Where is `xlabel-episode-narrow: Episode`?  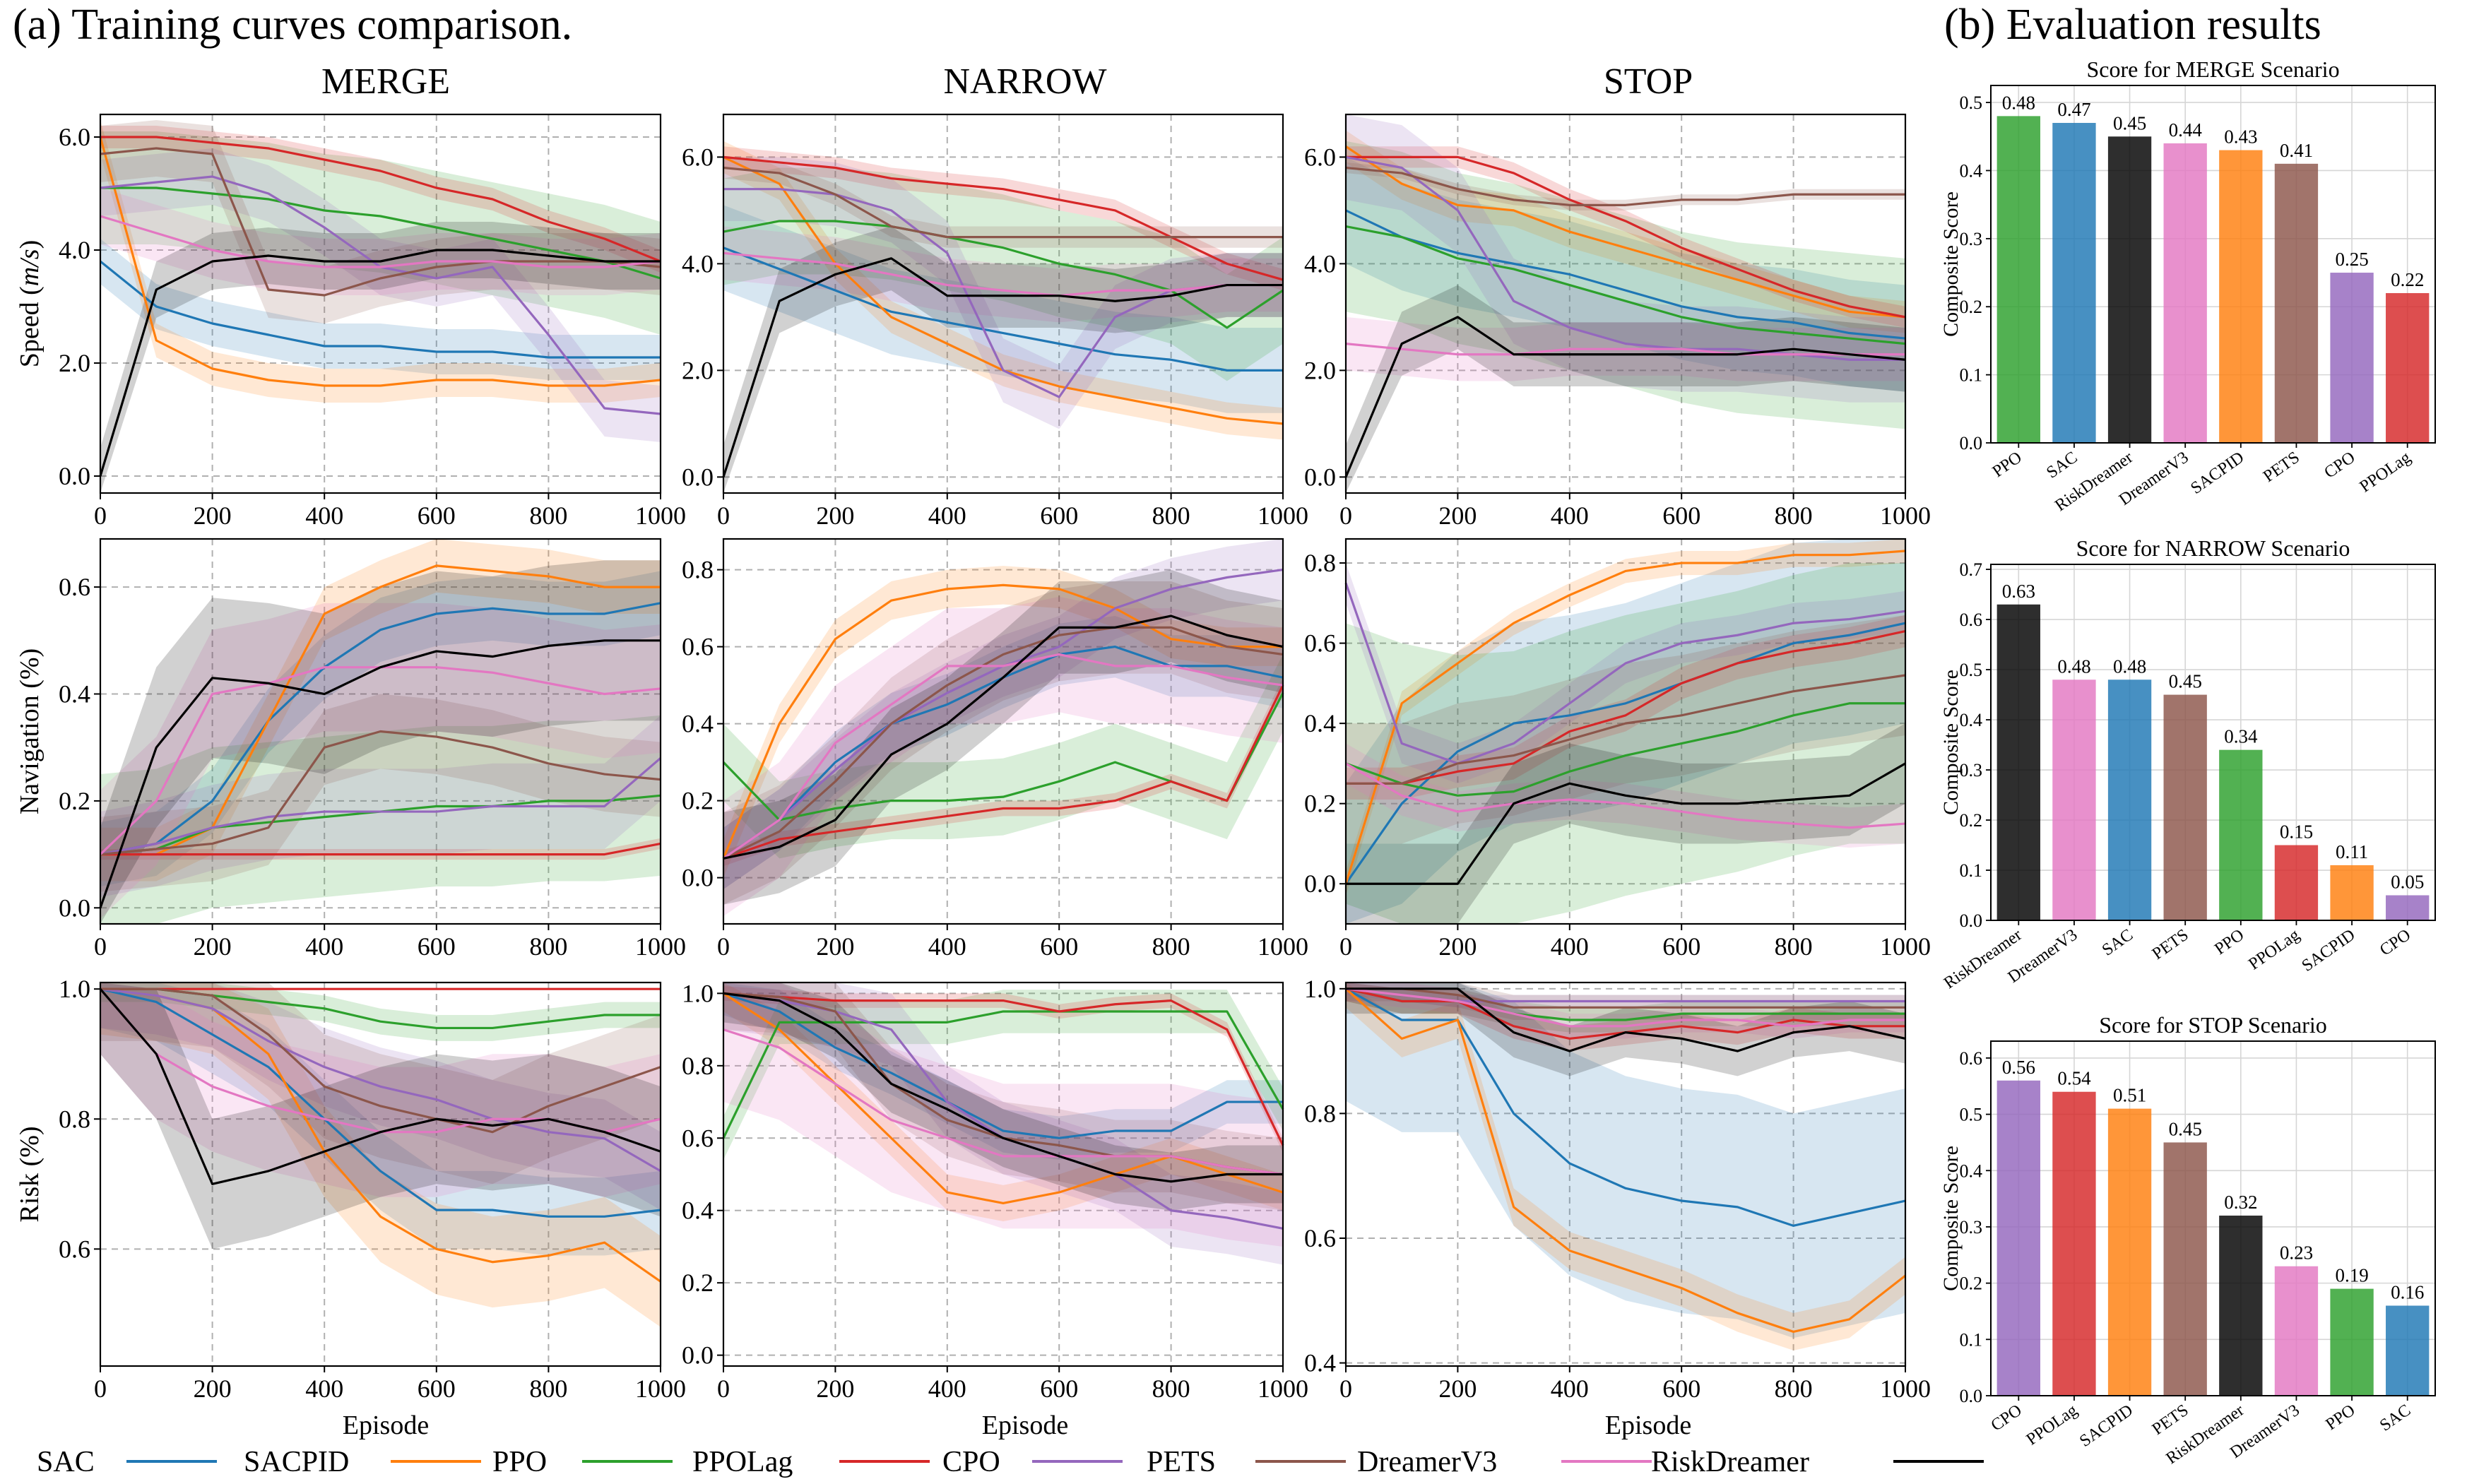 xlabel-episode-narrow: Episode is located at coordinates (1025, 1425).